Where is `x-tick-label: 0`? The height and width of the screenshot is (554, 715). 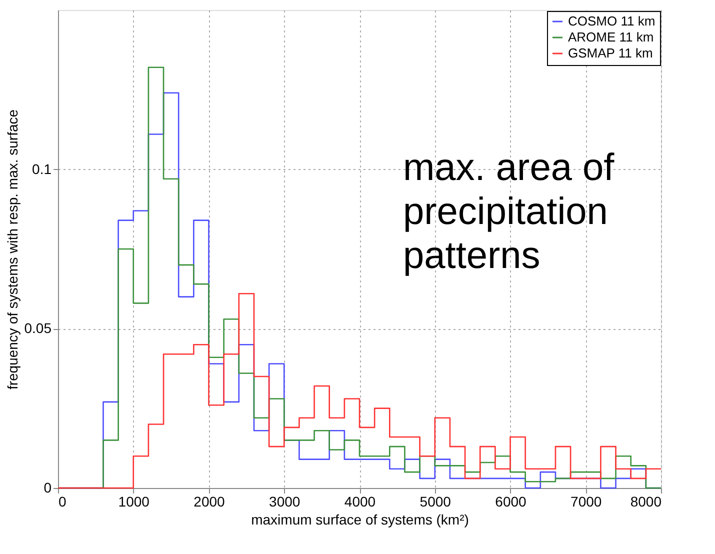 x-tick-label: 0 is located at coordinates (62, 502).